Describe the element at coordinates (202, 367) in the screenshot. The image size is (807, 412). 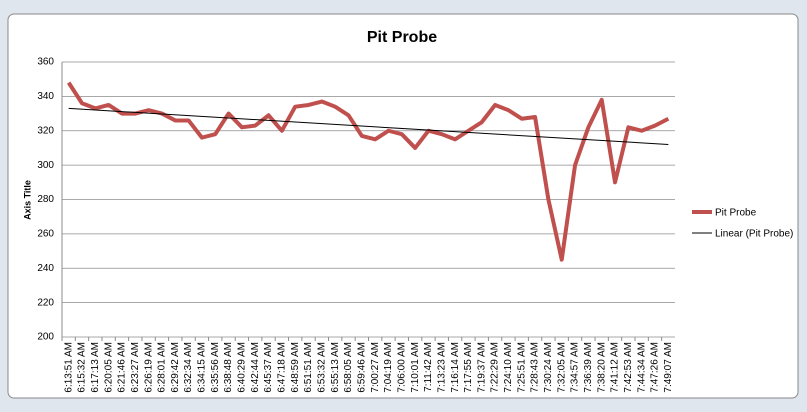
I see `x-tick-label: 6:34:15 AM` at that location.